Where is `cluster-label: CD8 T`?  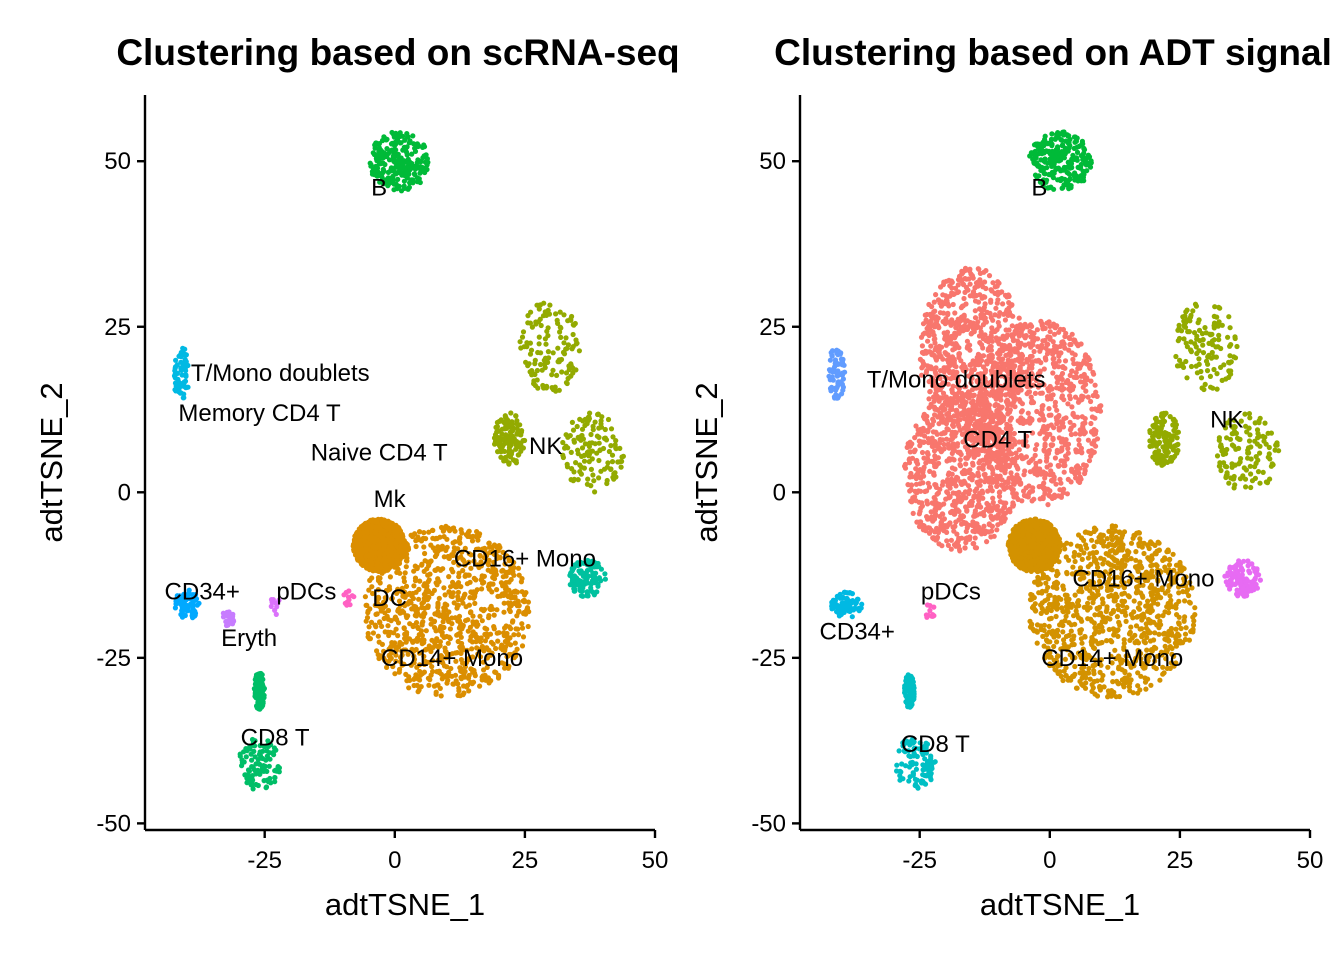 cluster-label: CD8 T is located at coordinates (275, 737).